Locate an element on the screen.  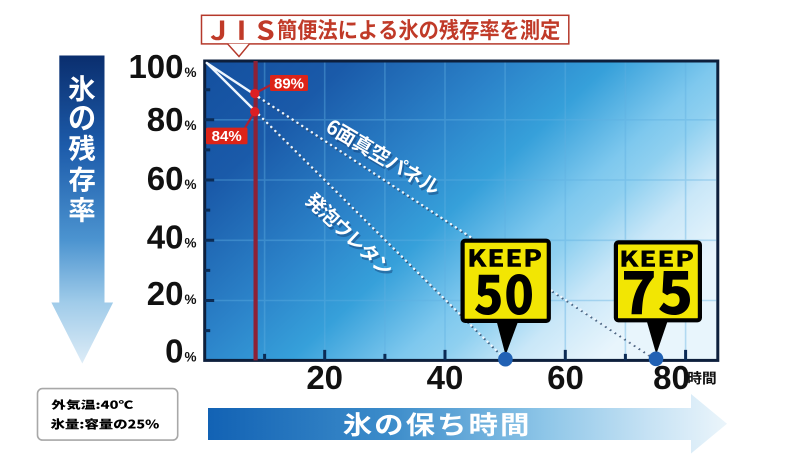
svg-text: 84% is located at coordinates (227, 136).